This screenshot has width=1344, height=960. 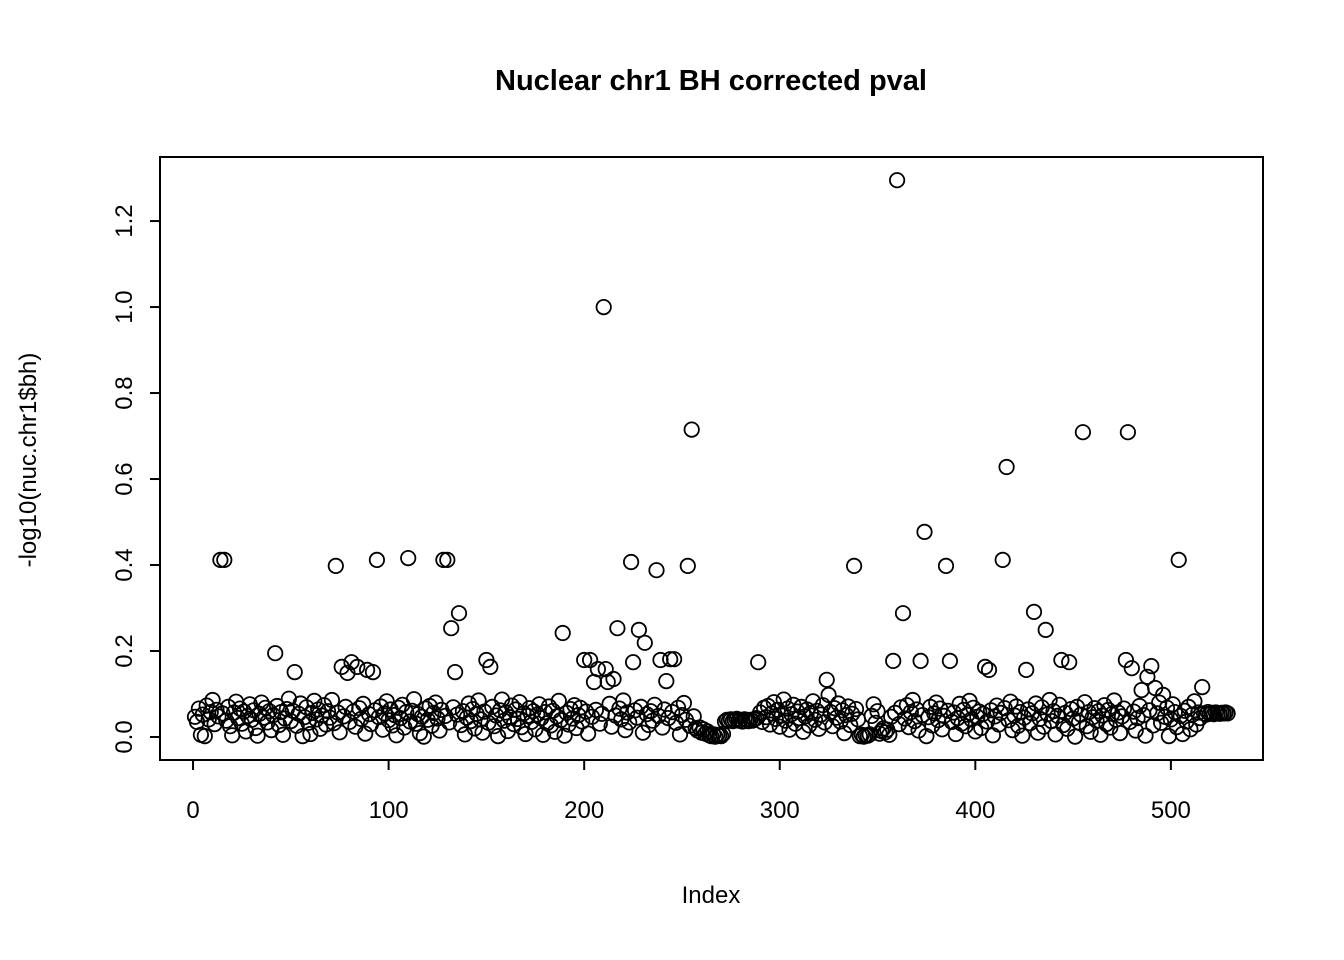 I want to click on y-tick-label: 0.6, so click(x=124, y=478).